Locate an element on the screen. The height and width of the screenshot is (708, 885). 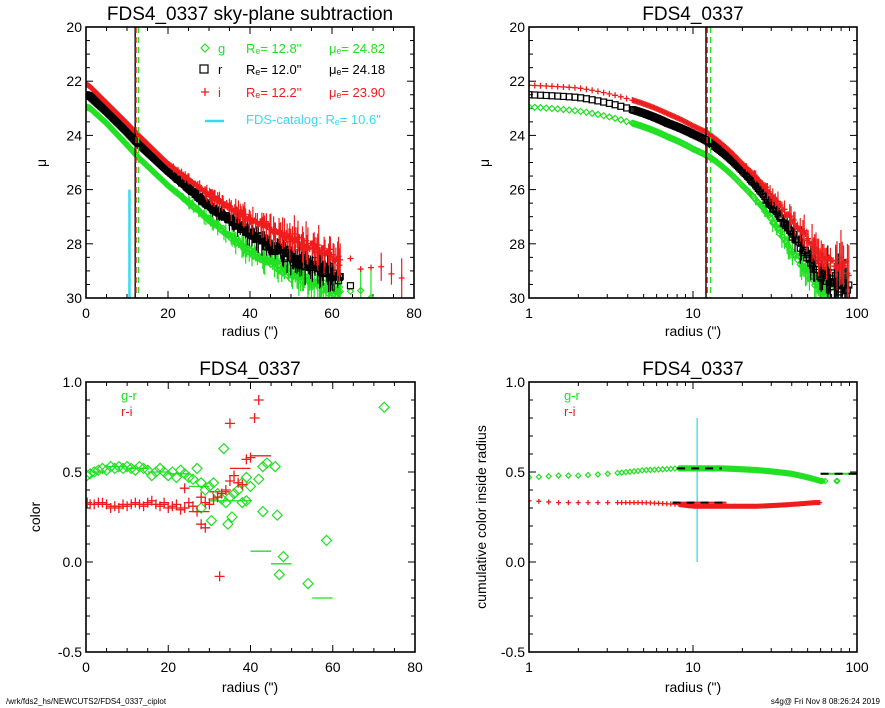
x-tick-label: 10 is located at coordinates (693, 667).